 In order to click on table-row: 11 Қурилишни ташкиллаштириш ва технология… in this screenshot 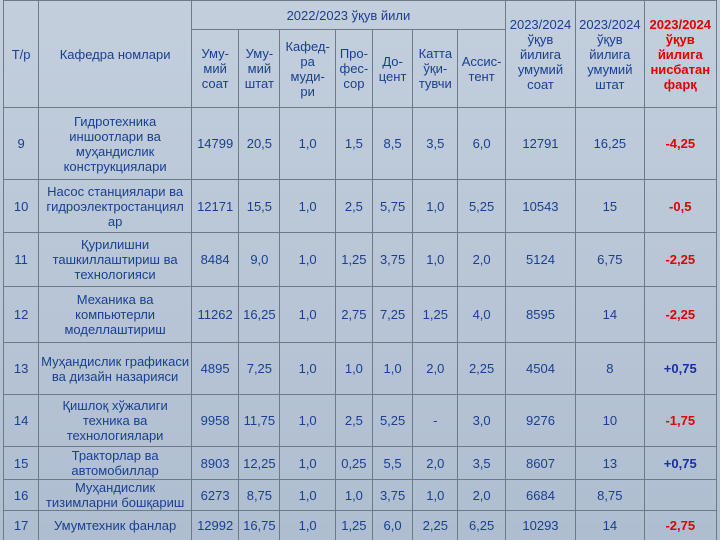, I will do `click(360, 259)`.